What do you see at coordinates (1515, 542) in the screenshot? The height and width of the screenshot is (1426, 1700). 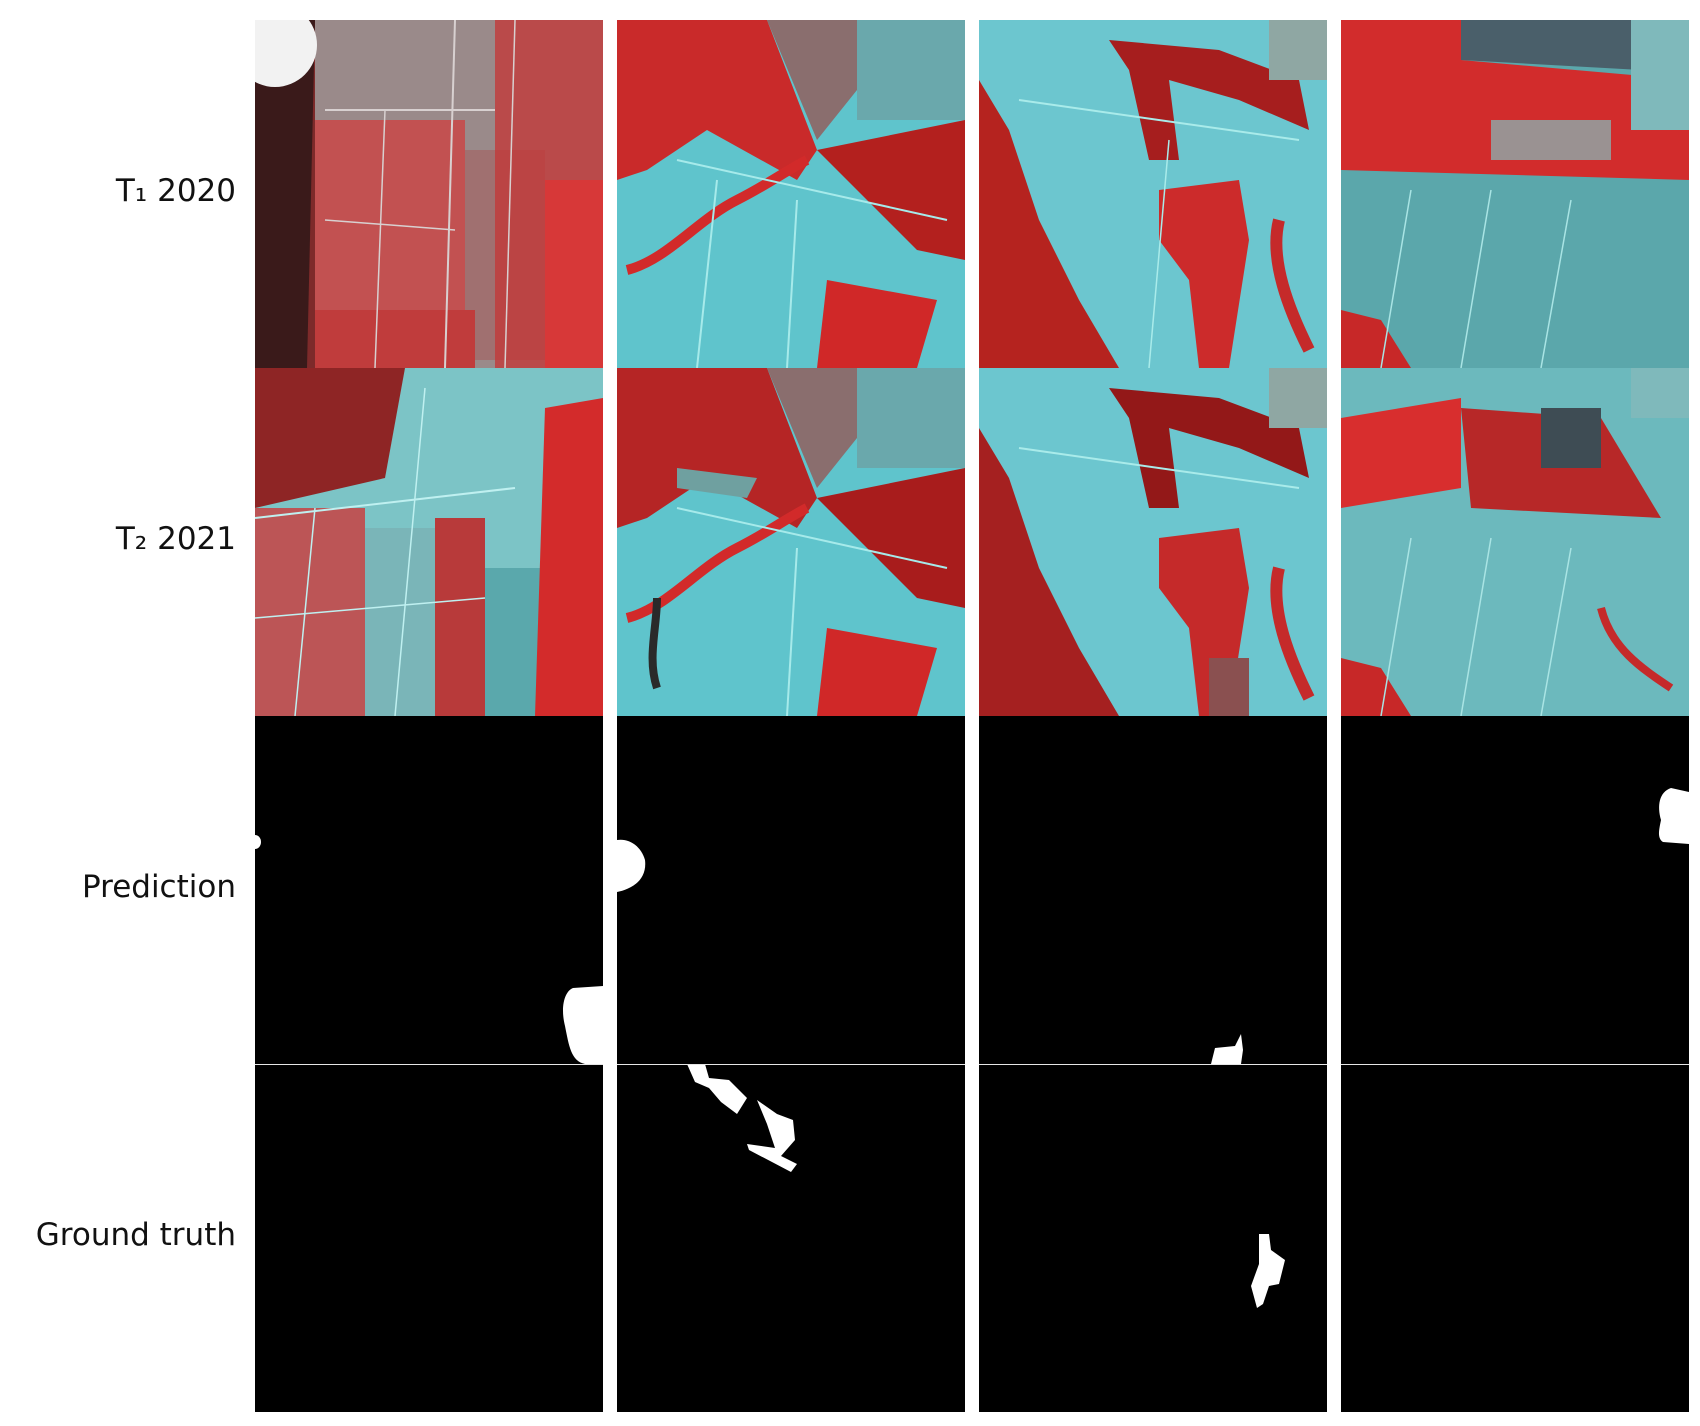 I see `image-t2-col4` at bounding box center [1515, 542].